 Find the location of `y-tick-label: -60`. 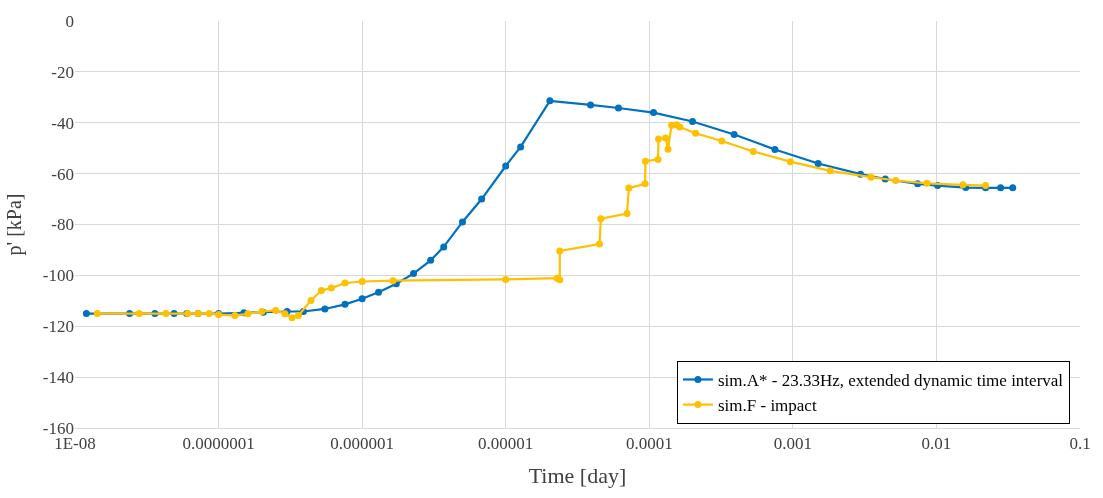

y-tick-label: -60 is located at coordinates (62, 174).